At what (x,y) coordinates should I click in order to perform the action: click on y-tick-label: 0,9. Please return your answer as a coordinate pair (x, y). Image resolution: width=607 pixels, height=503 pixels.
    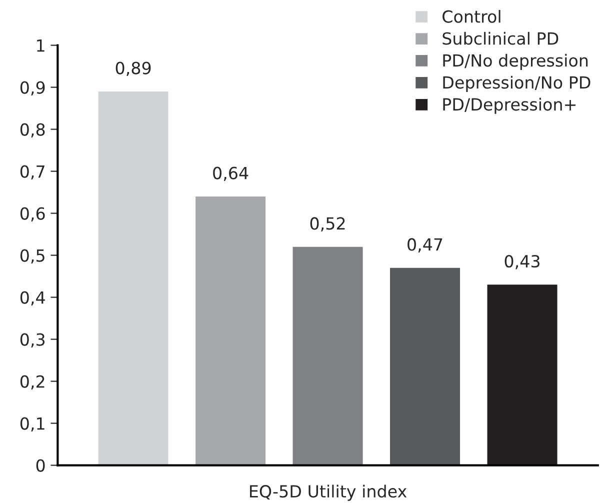
    Looking at the image, I should click on (32, 88).